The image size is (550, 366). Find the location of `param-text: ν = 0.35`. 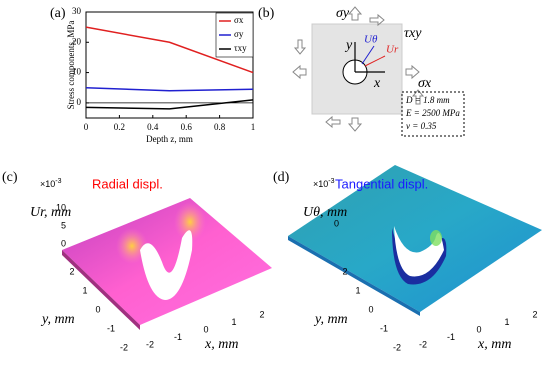

param-text: ν = 0.35 is located at coordinates (421, 126).